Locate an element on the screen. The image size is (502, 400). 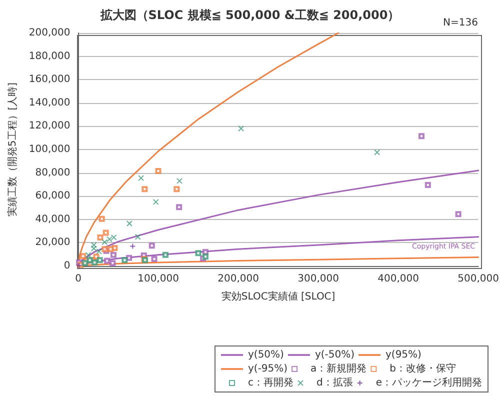
x-tick-label: 0 is located at coordinates (78, 279).